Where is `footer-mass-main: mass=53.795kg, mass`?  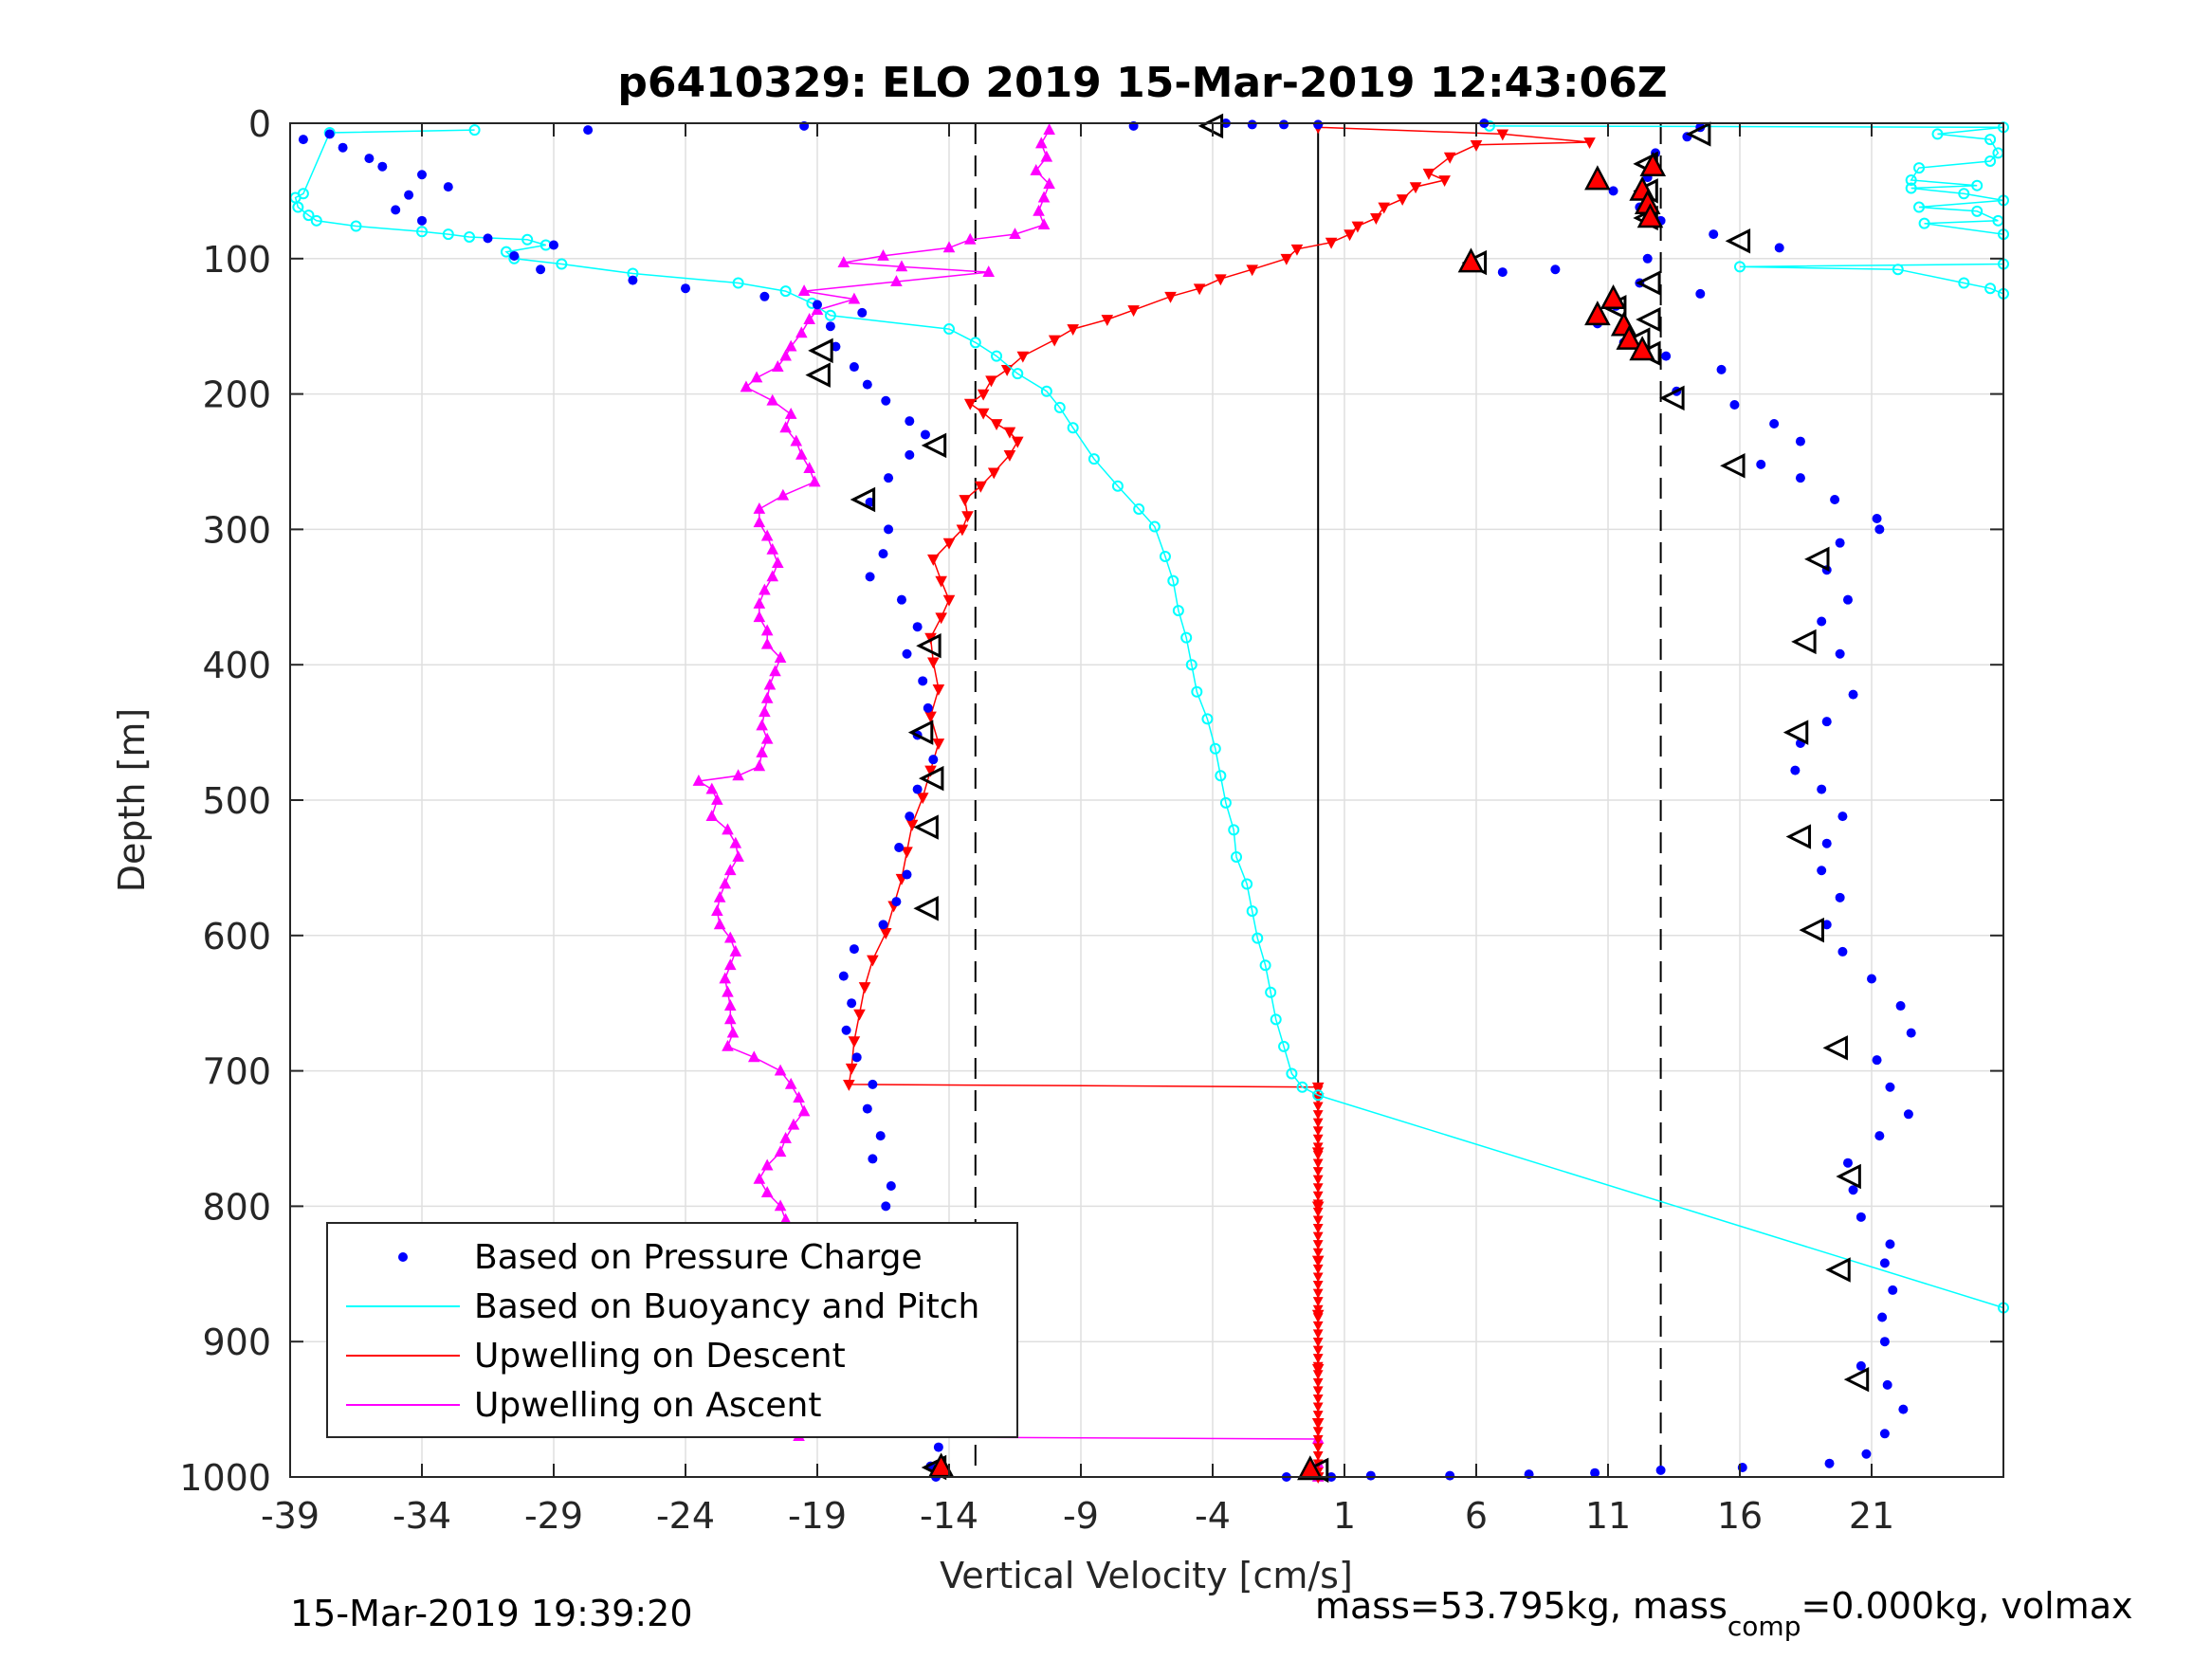
footer-mass-main: mass=53.795kg, mass is located at coordinates (1521, 1606).